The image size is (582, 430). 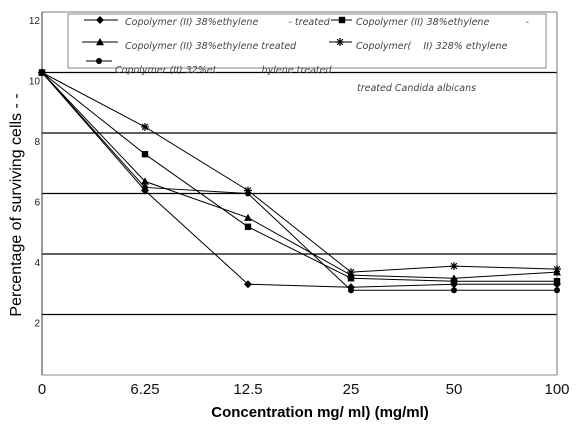 I want to click on legend-entry-square: Copolymer (II) 38%ethylene -, so click(x=430, y=22).